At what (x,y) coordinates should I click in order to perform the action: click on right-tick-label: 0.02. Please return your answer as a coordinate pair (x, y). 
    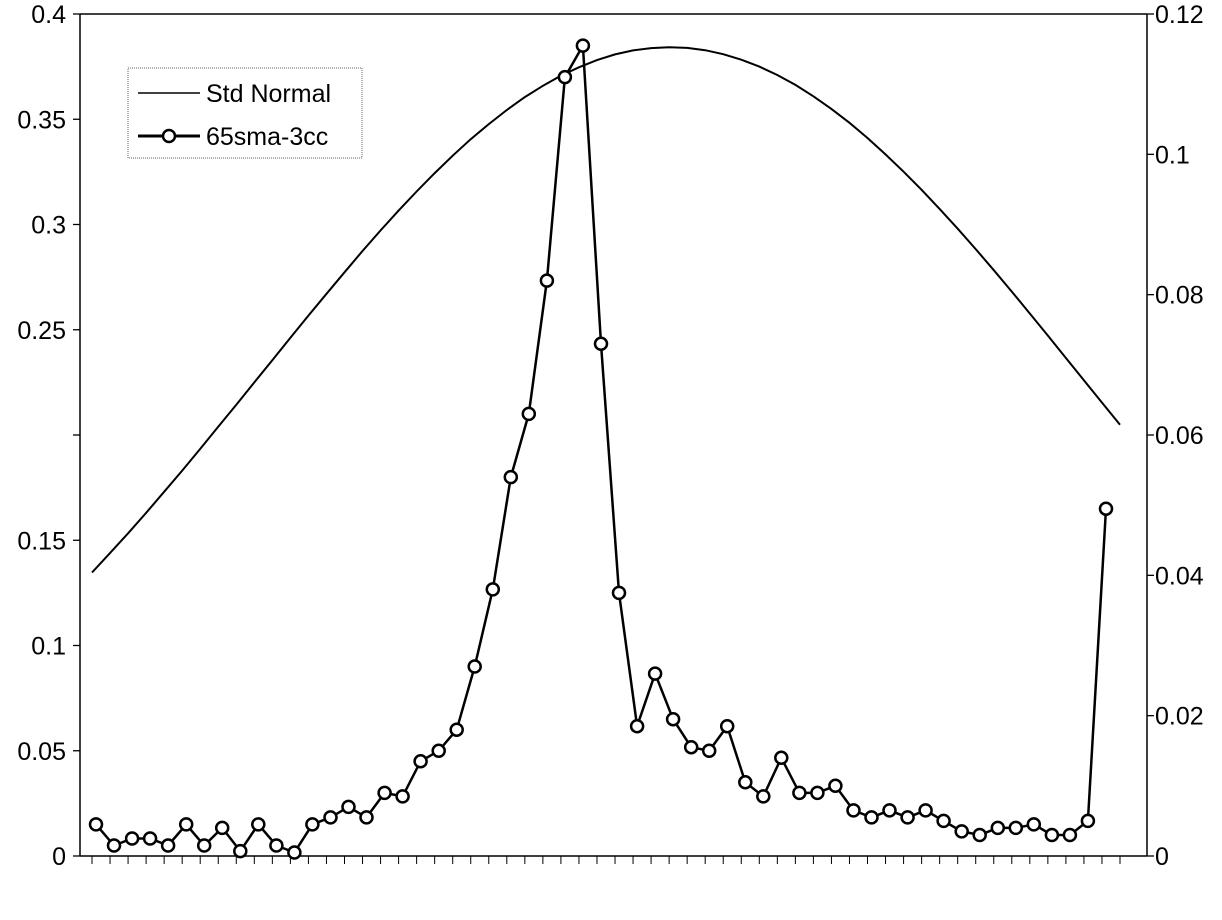
    Looking at the image, I should click on (1179, 717).